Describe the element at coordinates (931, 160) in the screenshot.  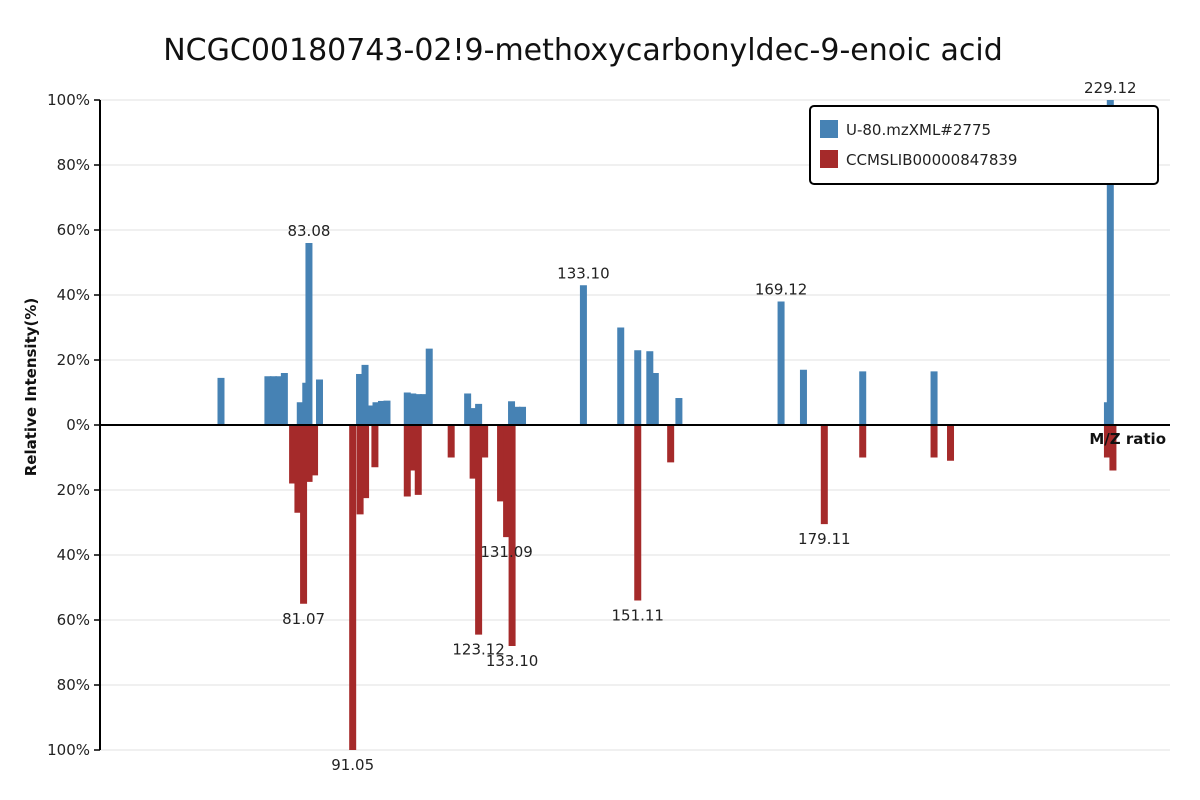
I see `legend-label-bottom: CCMSLIB00000847839` at that location.